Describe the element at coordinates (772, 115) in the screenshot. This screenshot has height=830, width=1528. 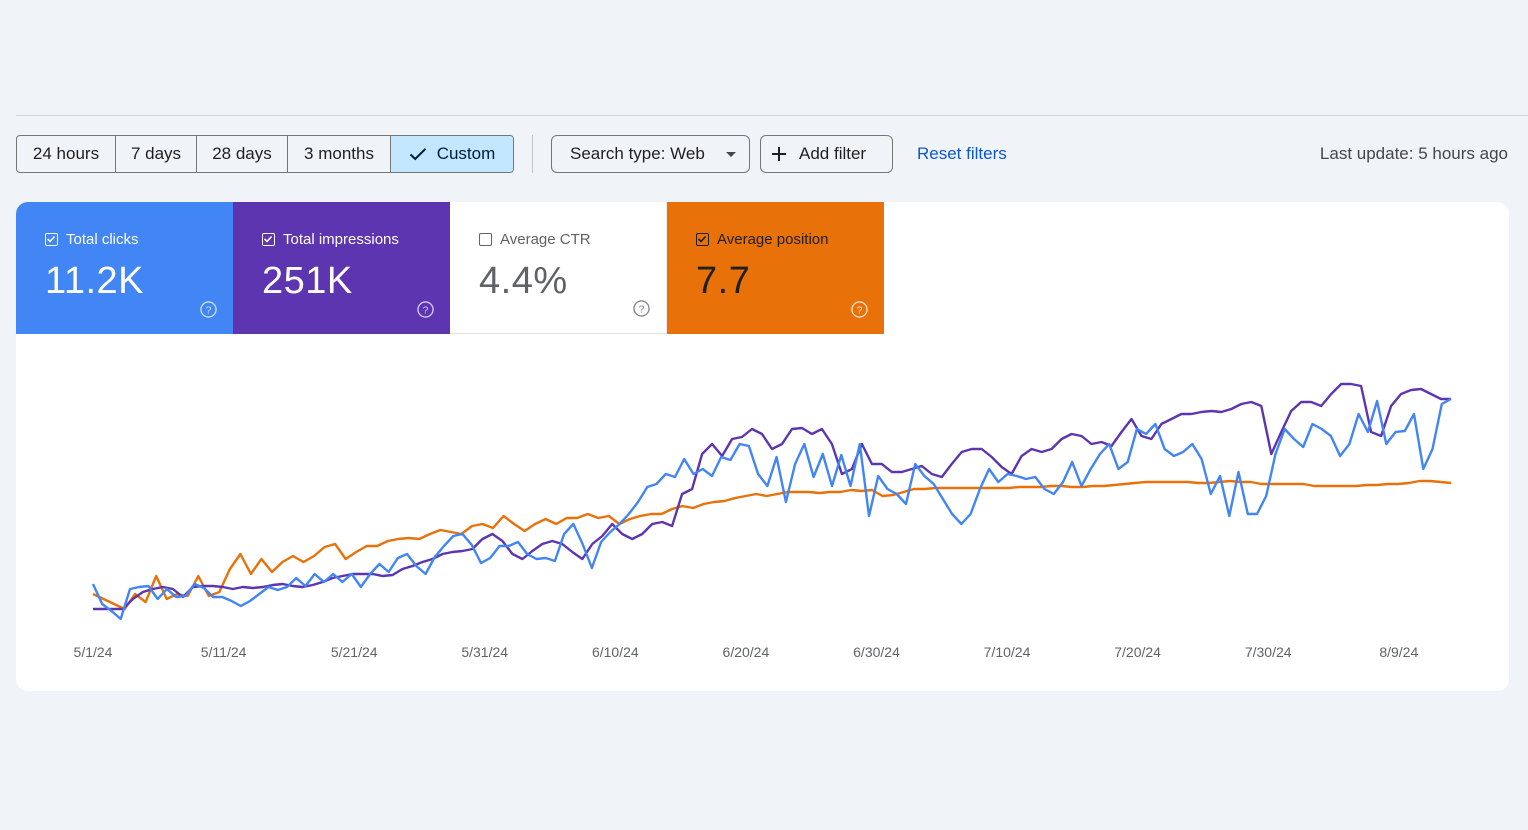
I see `top-divider` at that location.